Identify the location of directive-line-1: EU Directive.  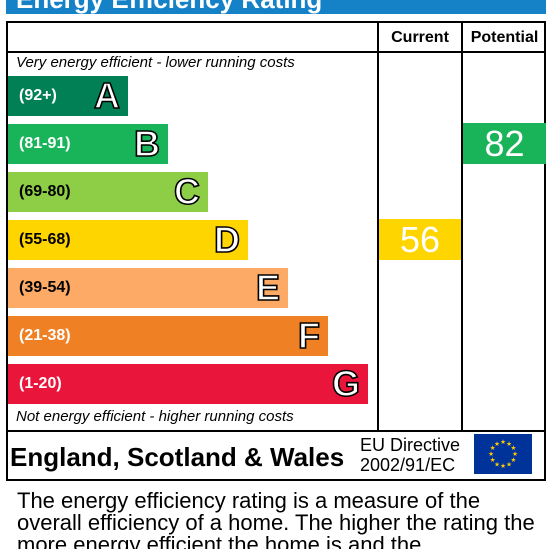
(410, 445).